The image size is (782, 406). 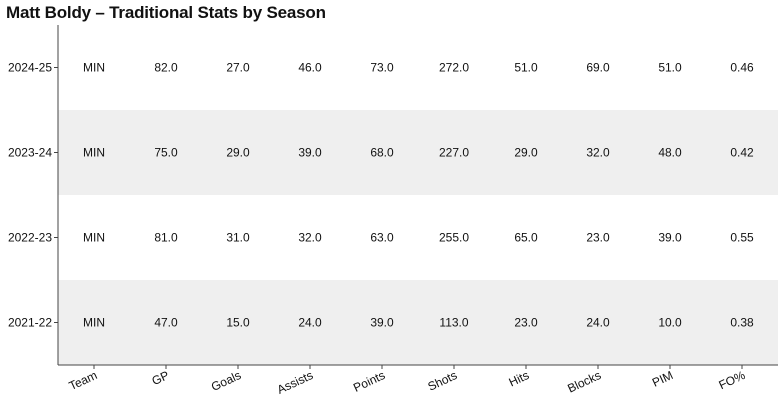 What do you see at coordinates (519, 378) in the screenshot?
I see `column-label: Hits` at bounding box center [519, 378].